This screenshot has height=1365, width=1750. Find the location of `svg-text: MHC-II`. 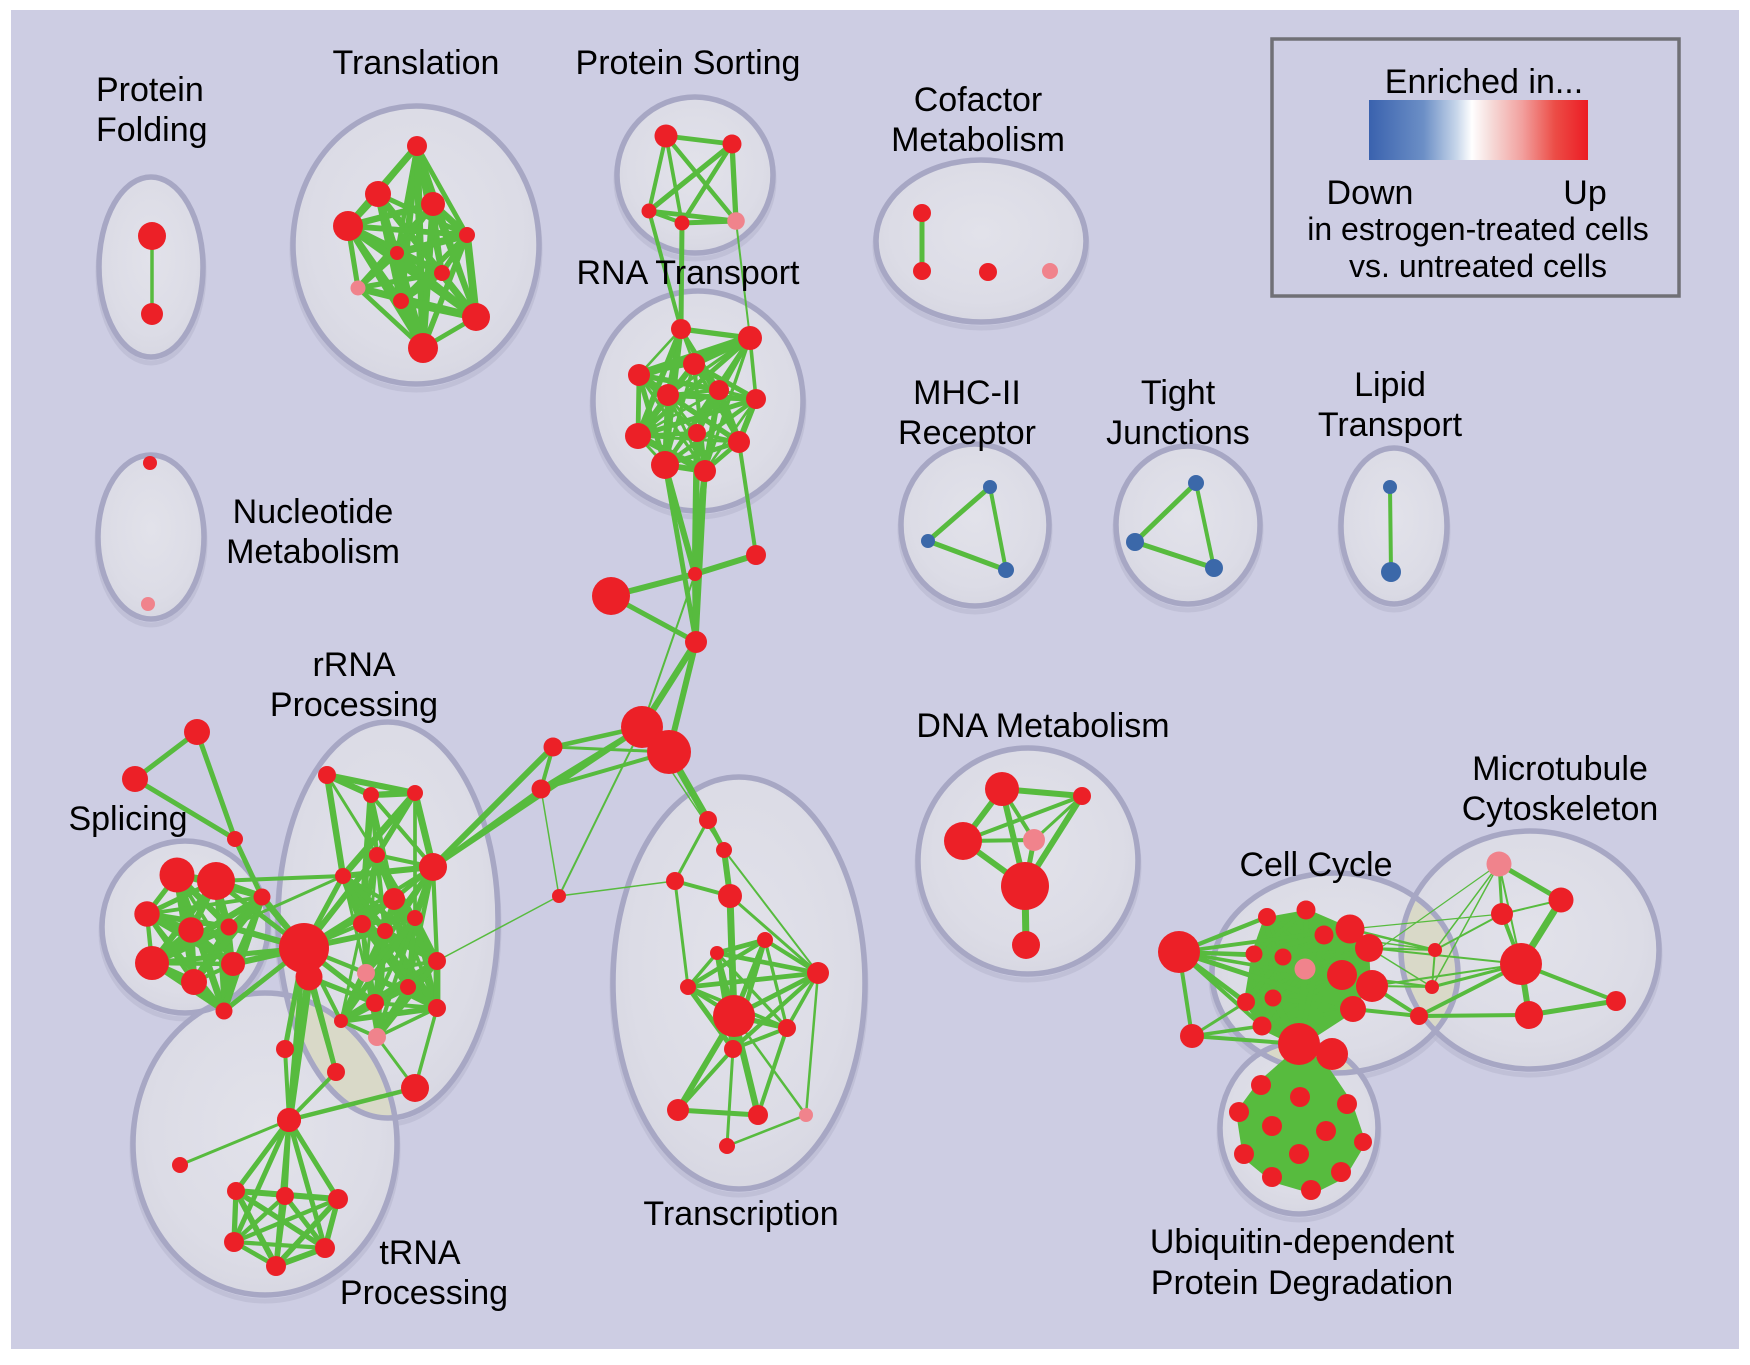

svg-text: MHC-II is located at coordinates (967, 393).